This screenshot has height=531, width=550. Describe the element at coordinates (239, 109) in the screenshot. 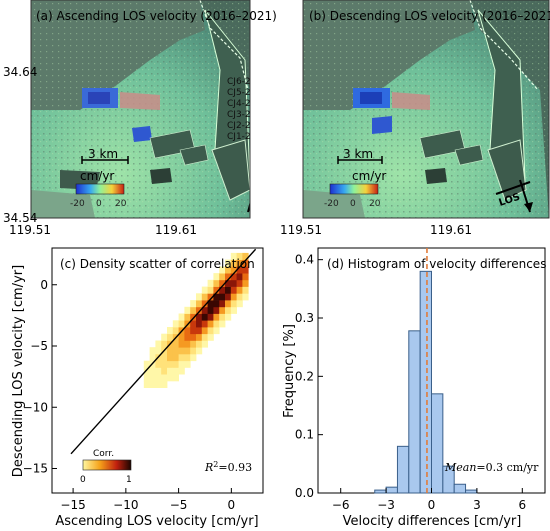

I see `station-markers: CJ6-2 CJ5-2 CJ4-2 CJ3-2 CJ2-2 CJ1-2` at that location.